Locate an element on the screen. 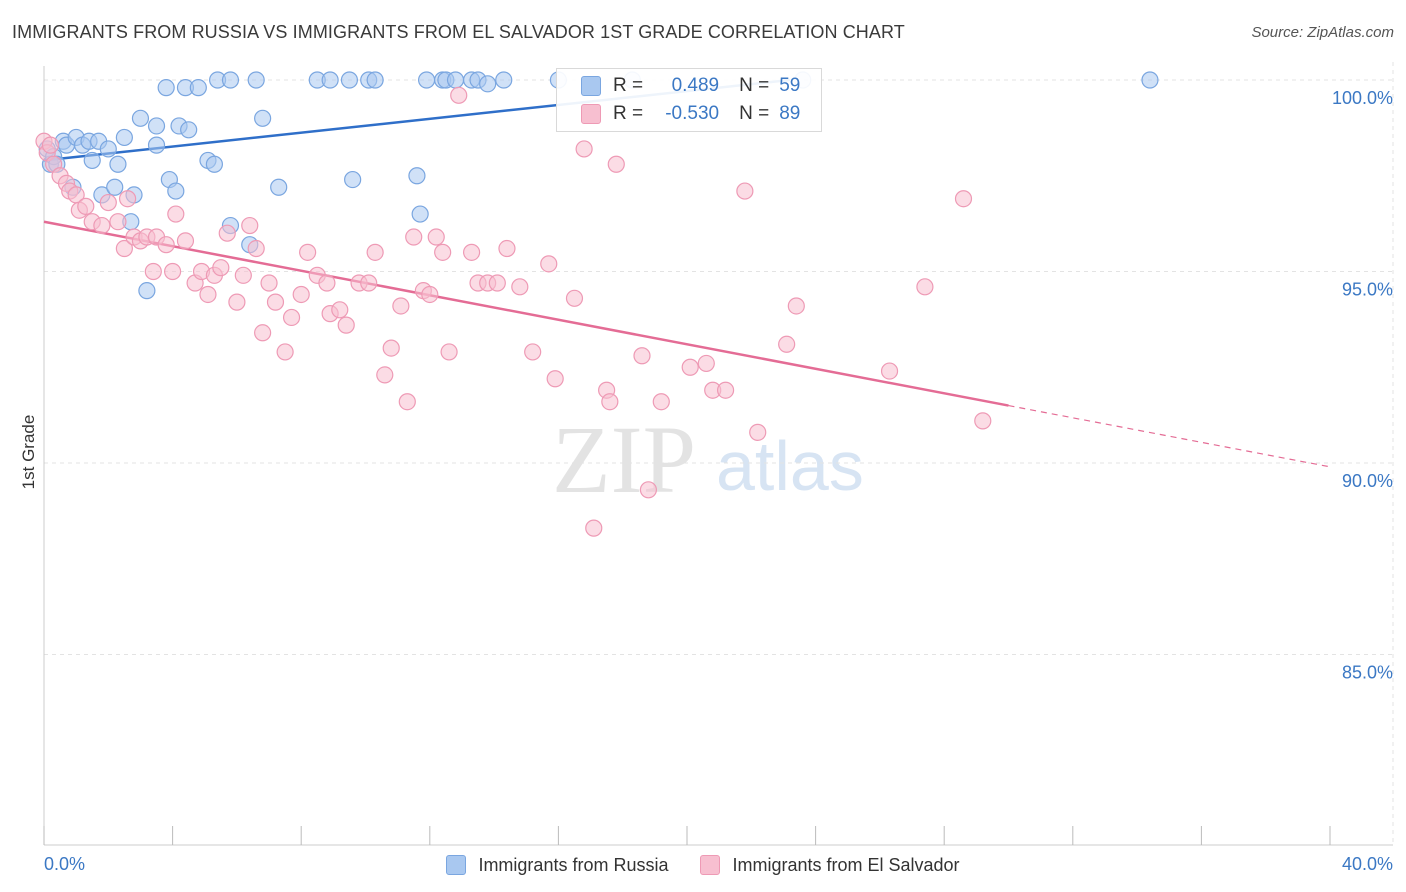  legend-item-russia: Immigrants from Russia is located at coordinates (557, 865).